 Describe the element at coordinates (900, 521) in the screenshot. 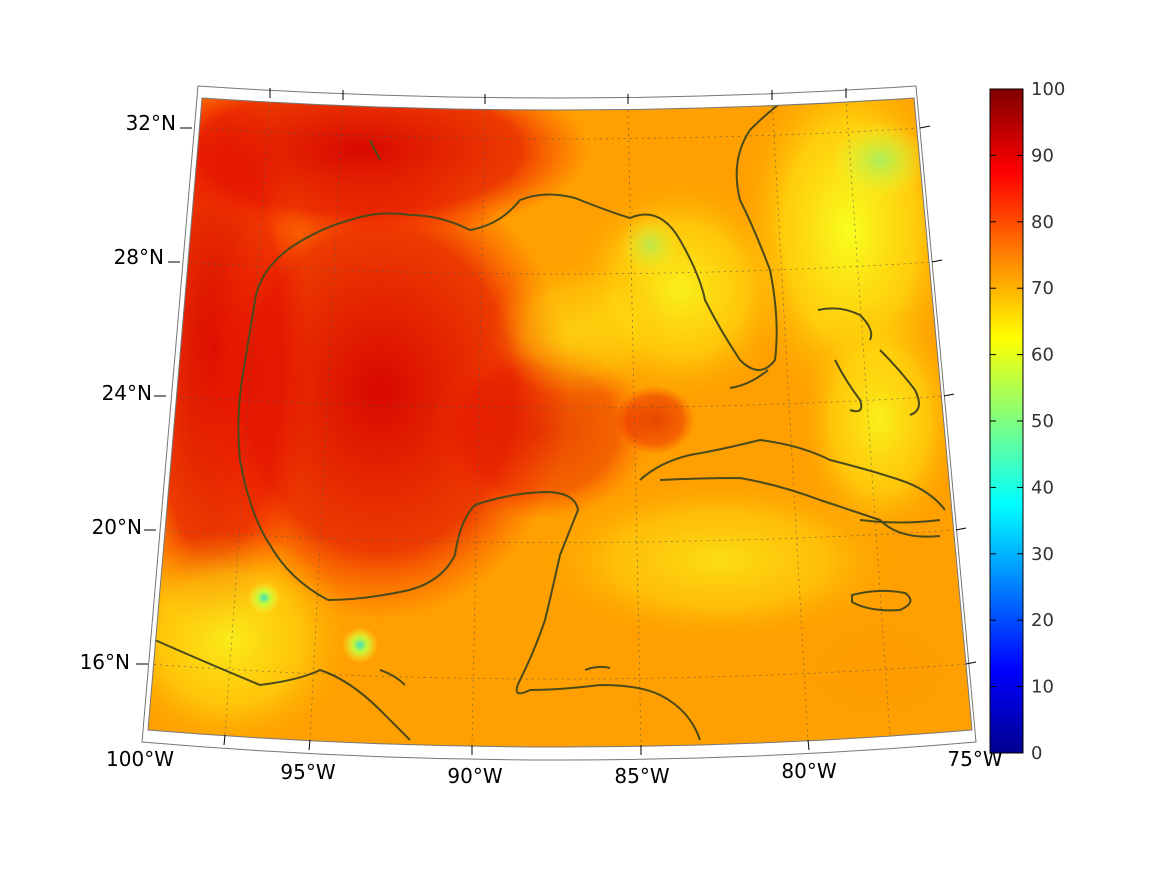

I see `coast-hispaniola` at that location.